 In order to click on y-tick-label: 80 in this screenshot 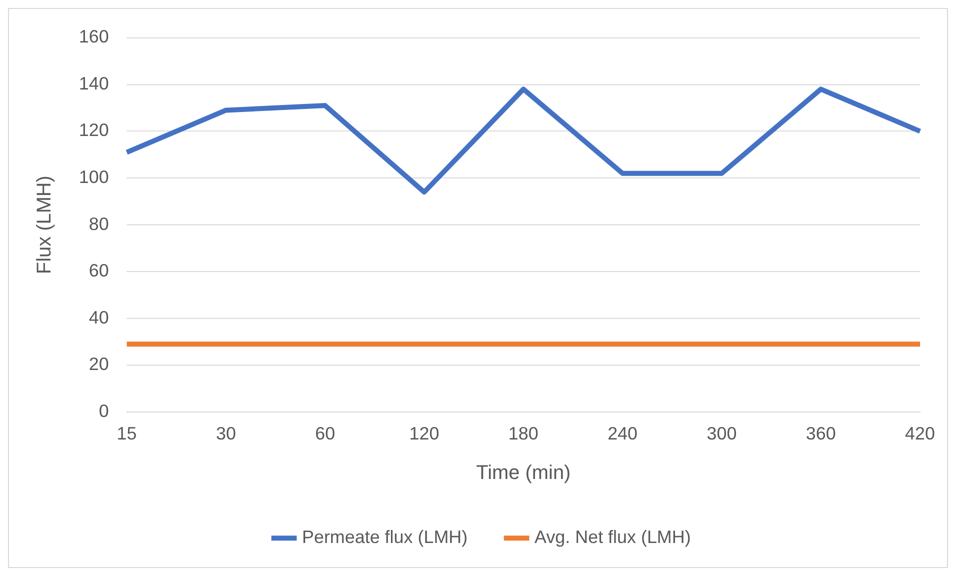, I will do `click(98, 224)`.